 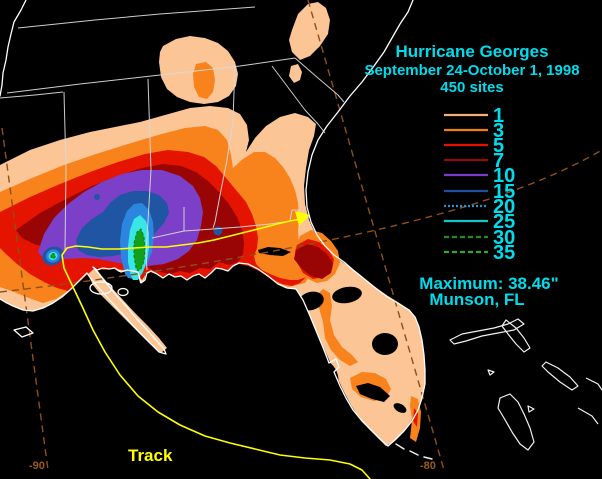 I want to click on border-tn-south, so click(x=151, y=75).